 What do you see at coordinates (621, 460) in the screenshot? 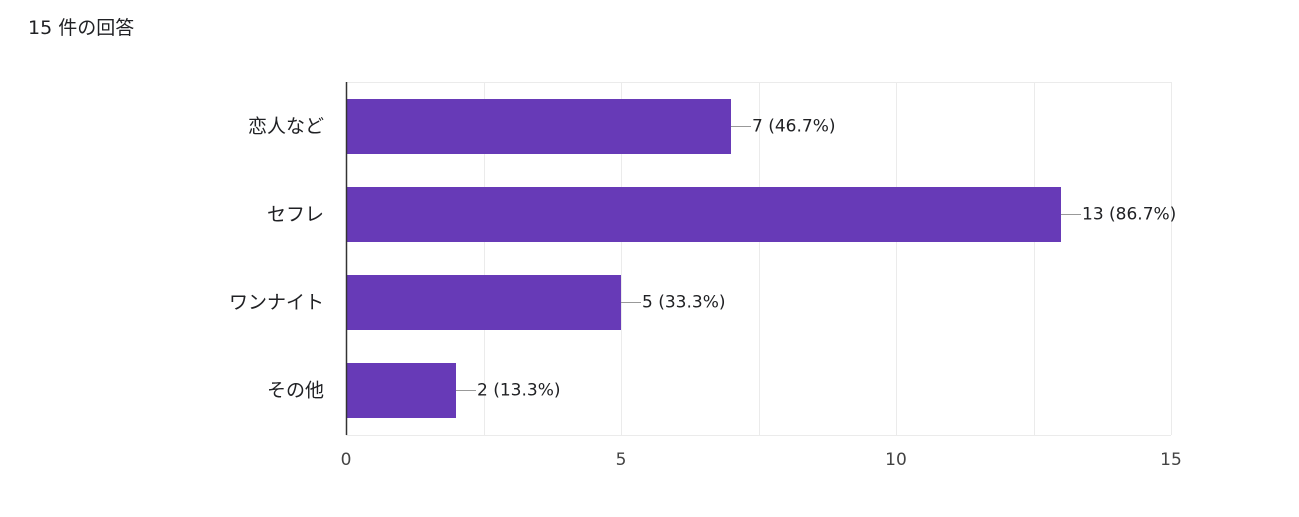
I see `x-tick-label: 5` at bounding box center [621, 460].